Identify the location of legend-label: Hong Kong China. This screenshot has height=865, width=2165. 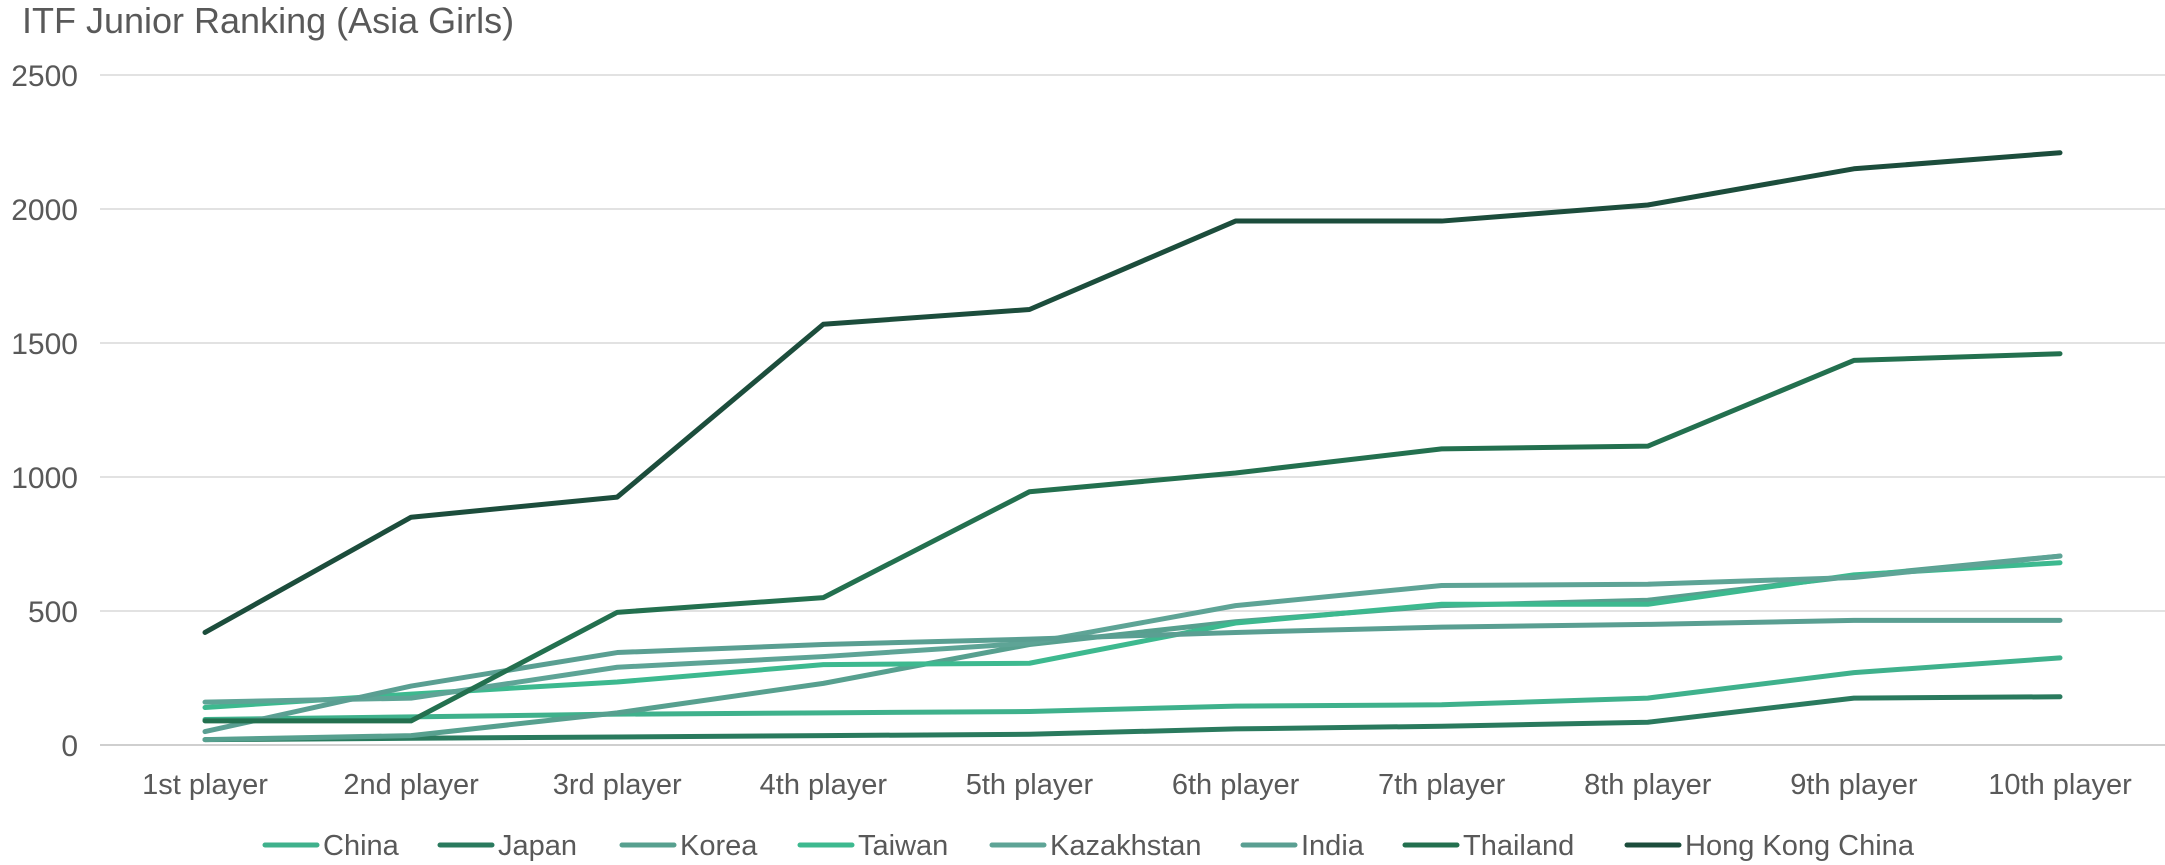
(1800, 846).